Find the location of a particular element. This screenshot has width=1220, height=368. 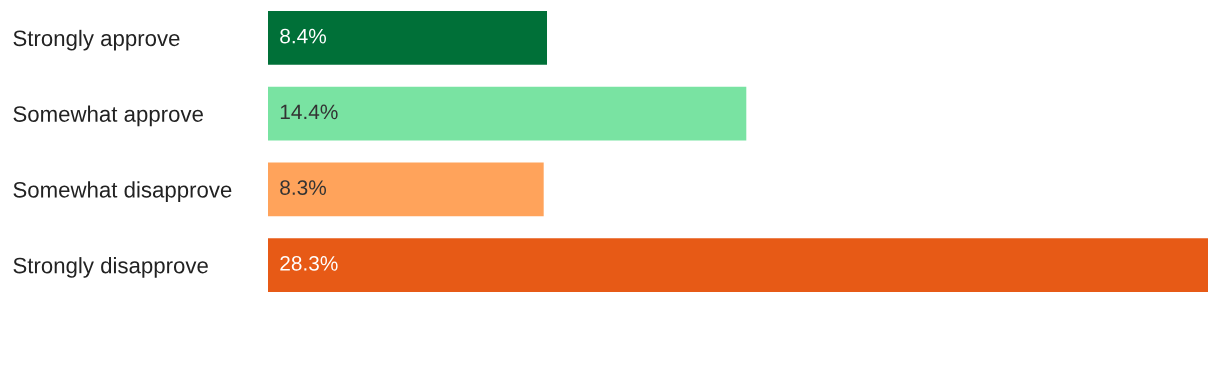

data-label: 28.3% is located at coordinates (309, 263).